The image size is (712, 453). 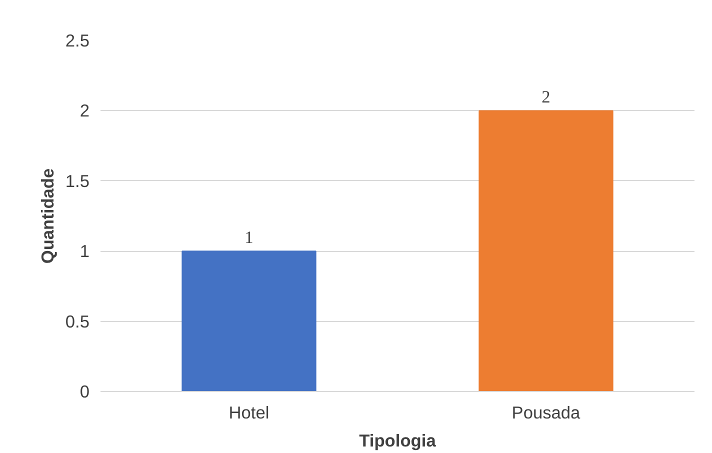 I want to click on y-tick-label: 2.5, so click(x=77, y=40).